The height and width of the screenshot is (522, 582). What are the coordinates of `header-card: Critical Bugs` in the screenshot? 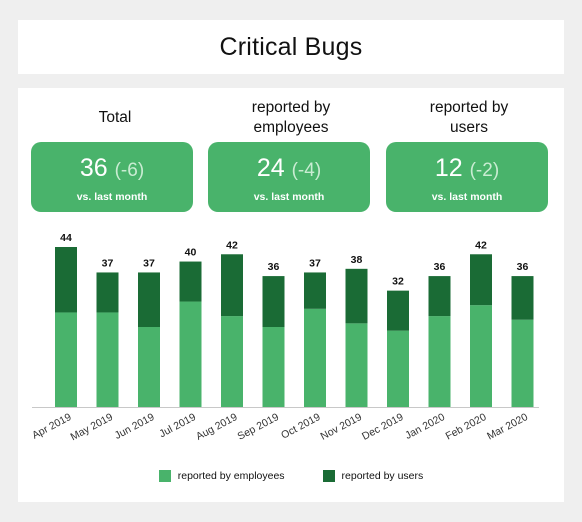 It's located at (291, 47).